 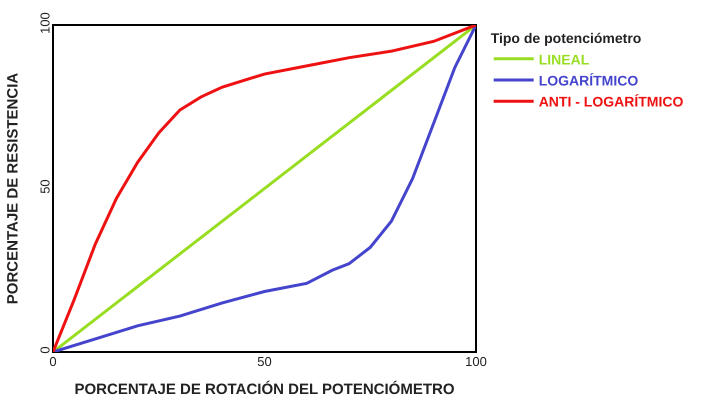 I want to click on y-axis-title: PORCENTAJE DE RESISTENCIA, so click(x=13, y=188).